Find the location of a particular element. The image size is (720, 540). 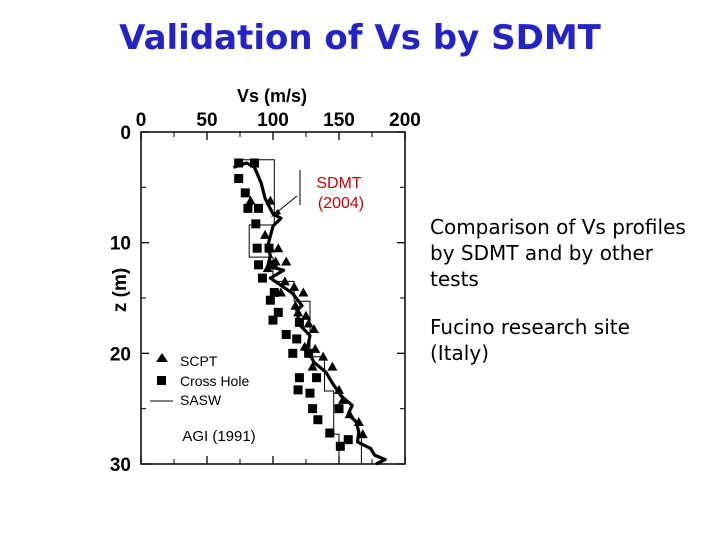

sasw-step-line is located at coordinates (299, 312).